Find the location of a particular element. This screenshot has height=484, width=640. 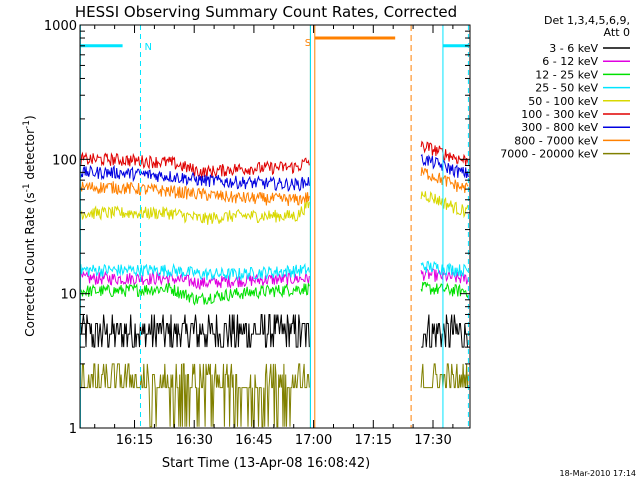

legend-label-6-12-kev: 6 - 12 keV is located at coordinates (570, 61).